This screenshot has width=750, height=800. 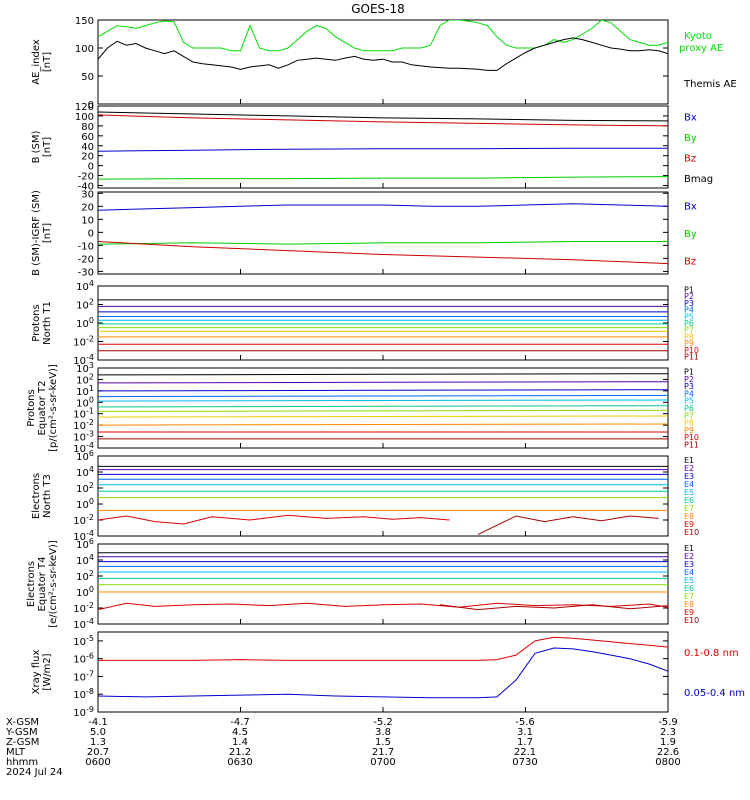 I want to click on orbit-value: 0700, so click(x=382, y=762).